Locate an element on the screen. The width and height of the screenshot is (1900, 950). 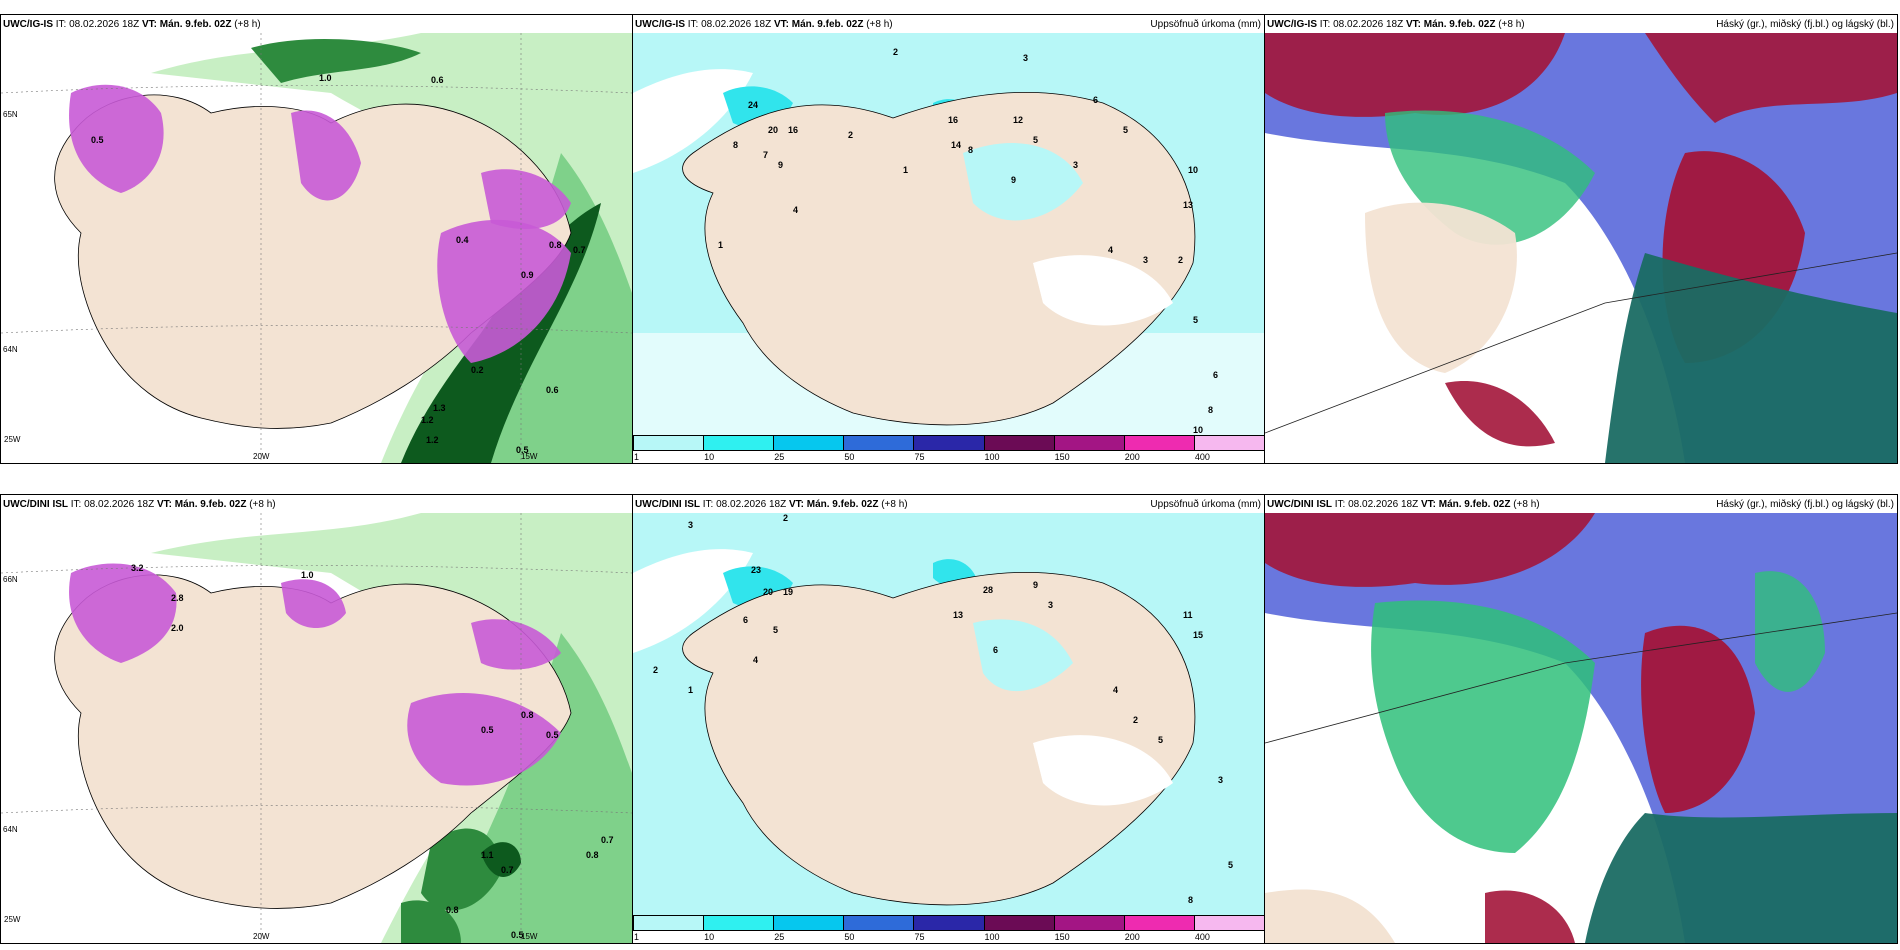
precip-label: 12 is located at coordinates (1018, 120).